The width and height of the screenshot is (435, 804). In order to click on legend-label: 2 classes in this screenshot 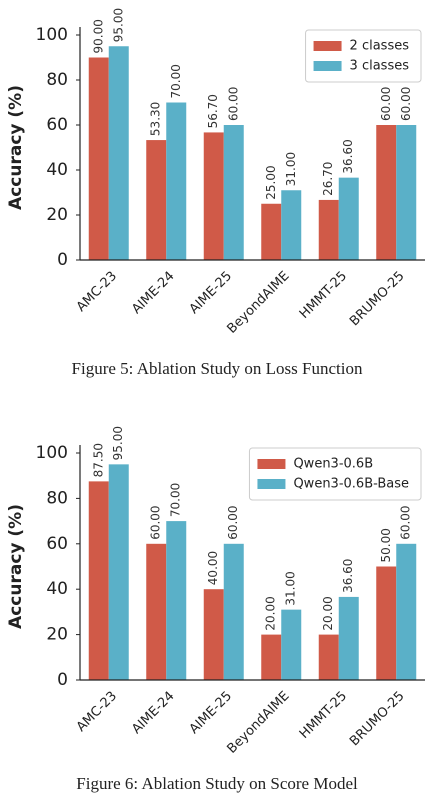, I will do `click(380, 46)`.